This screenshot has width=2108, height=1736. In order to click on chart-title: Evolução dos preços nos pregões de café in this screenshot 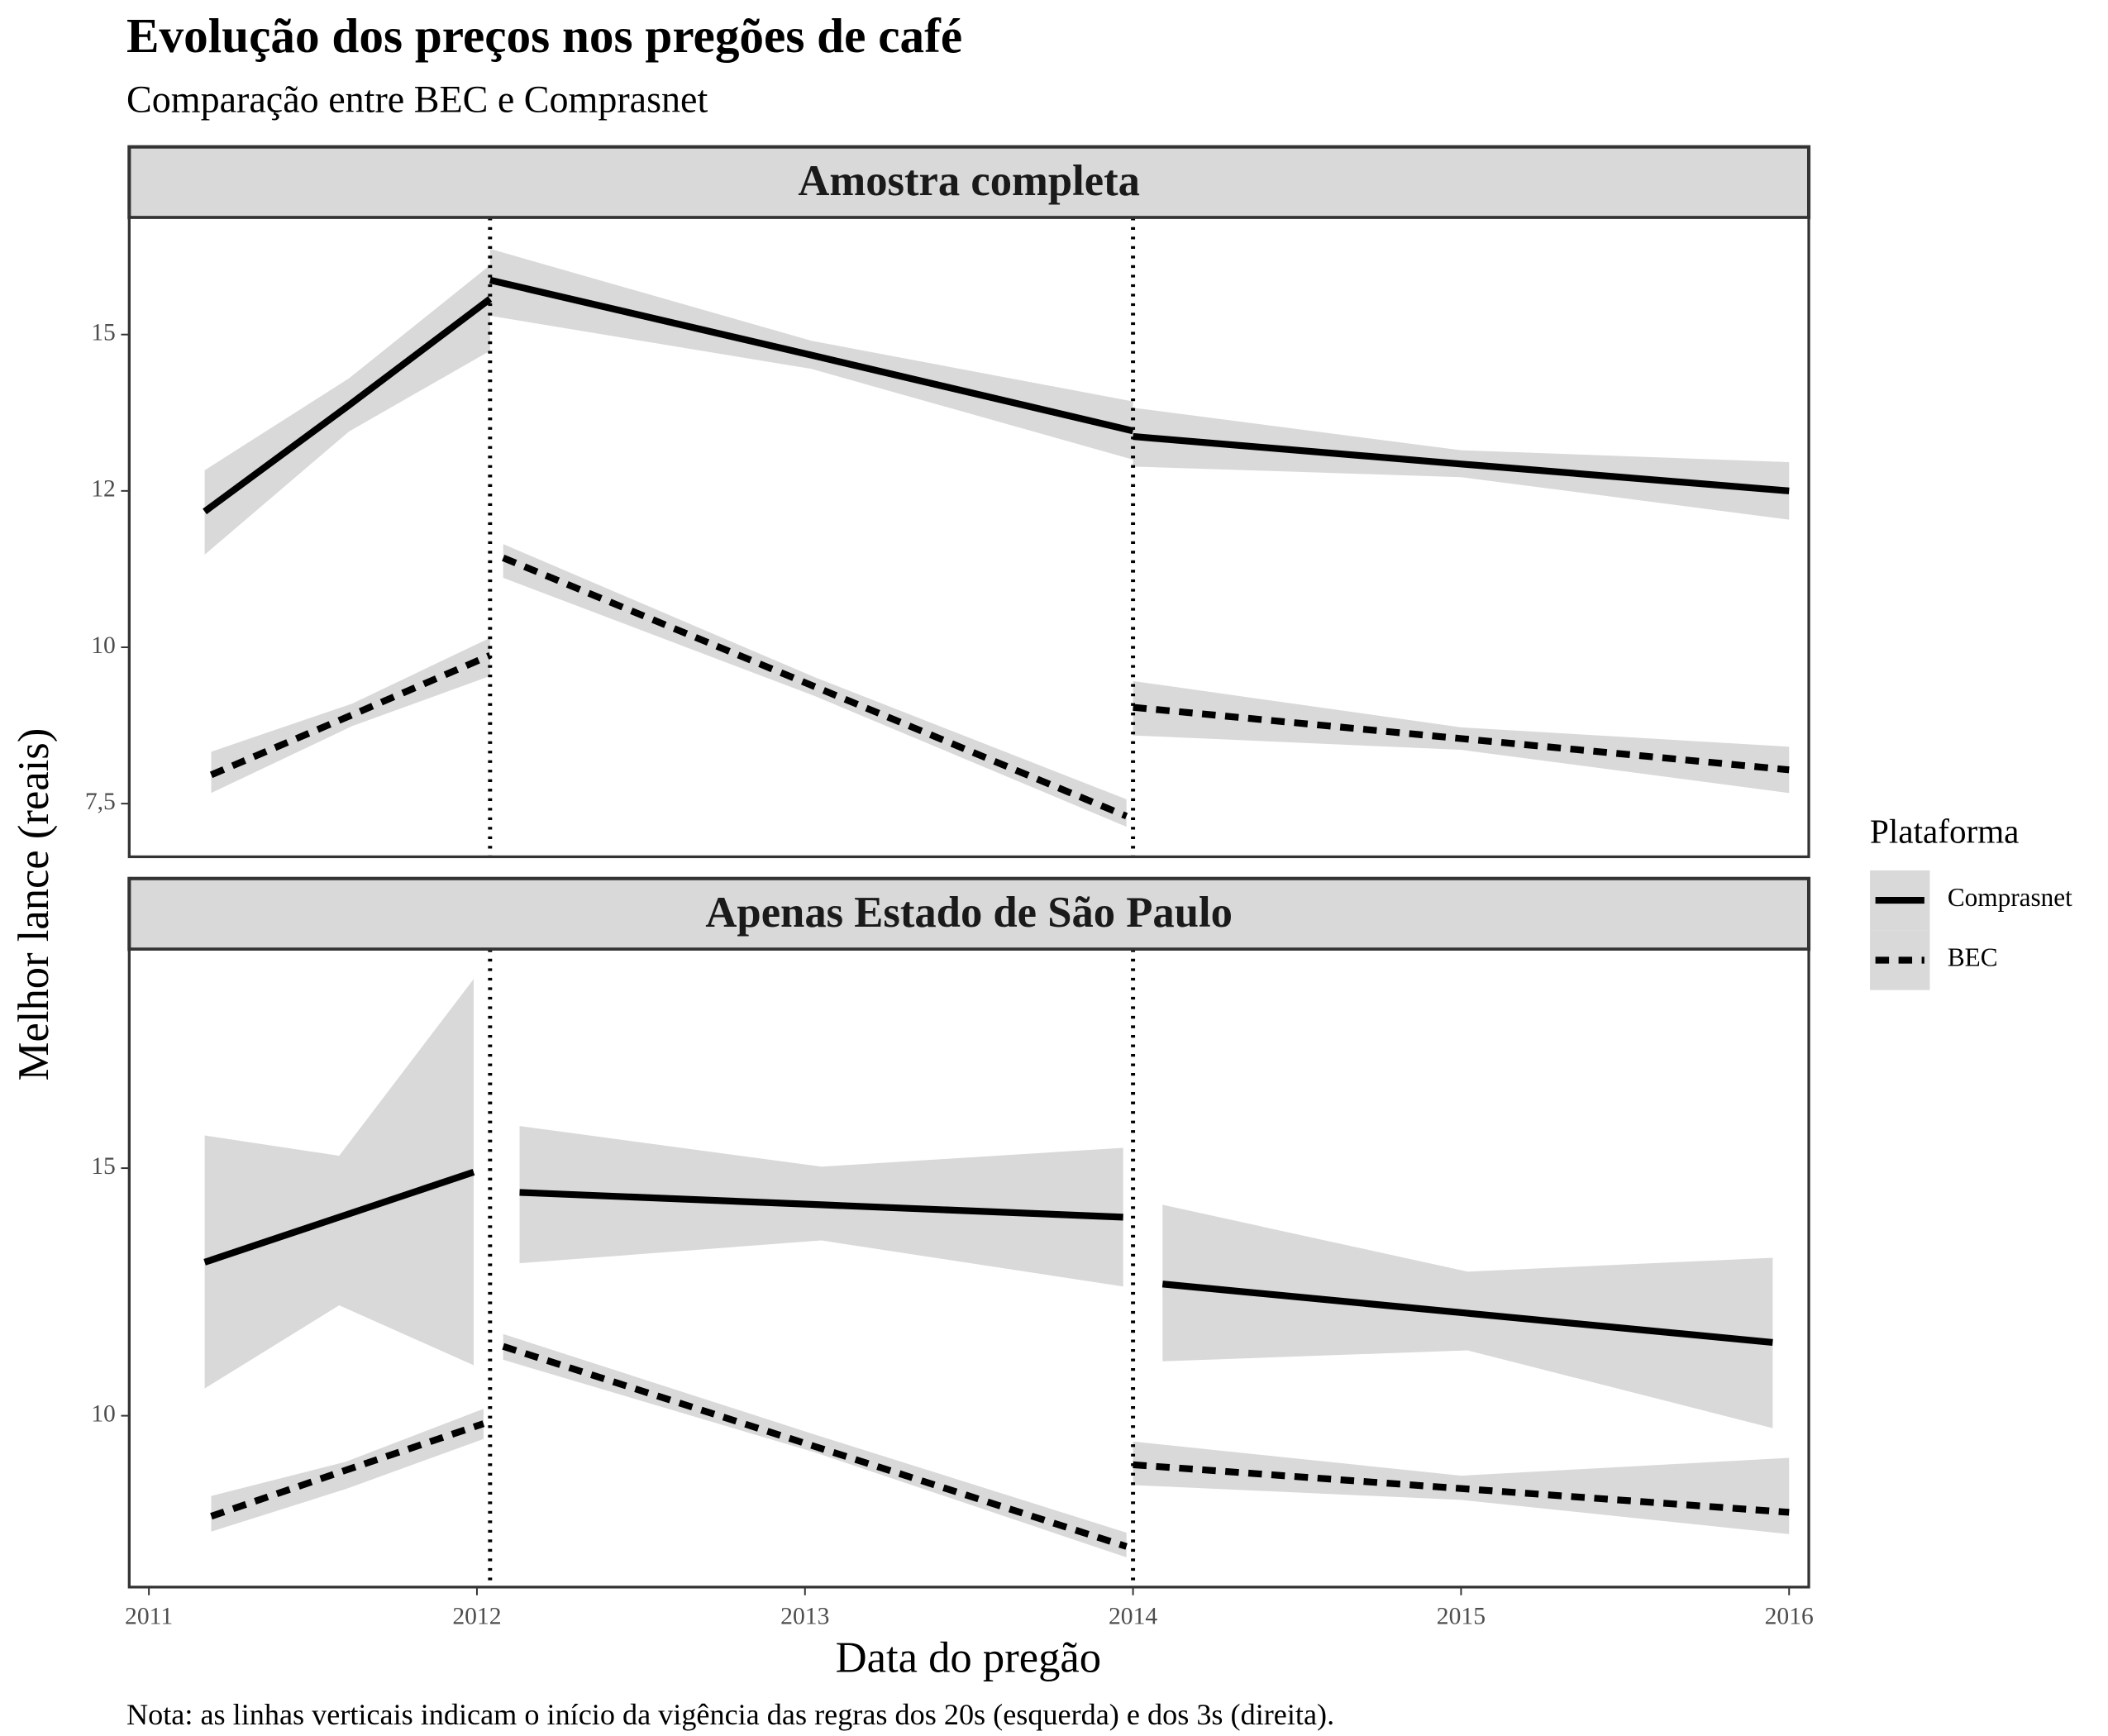, I will do `click(544, 35)`.